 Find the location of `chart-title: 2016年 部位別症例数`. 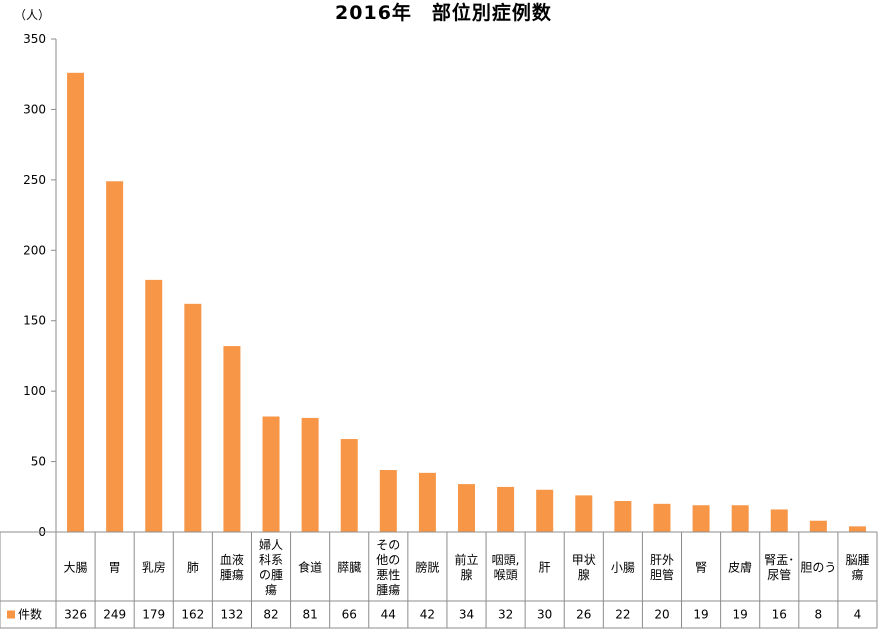

chart-title: 2016年 部位別症例数 is located at coordinates (443, 13).